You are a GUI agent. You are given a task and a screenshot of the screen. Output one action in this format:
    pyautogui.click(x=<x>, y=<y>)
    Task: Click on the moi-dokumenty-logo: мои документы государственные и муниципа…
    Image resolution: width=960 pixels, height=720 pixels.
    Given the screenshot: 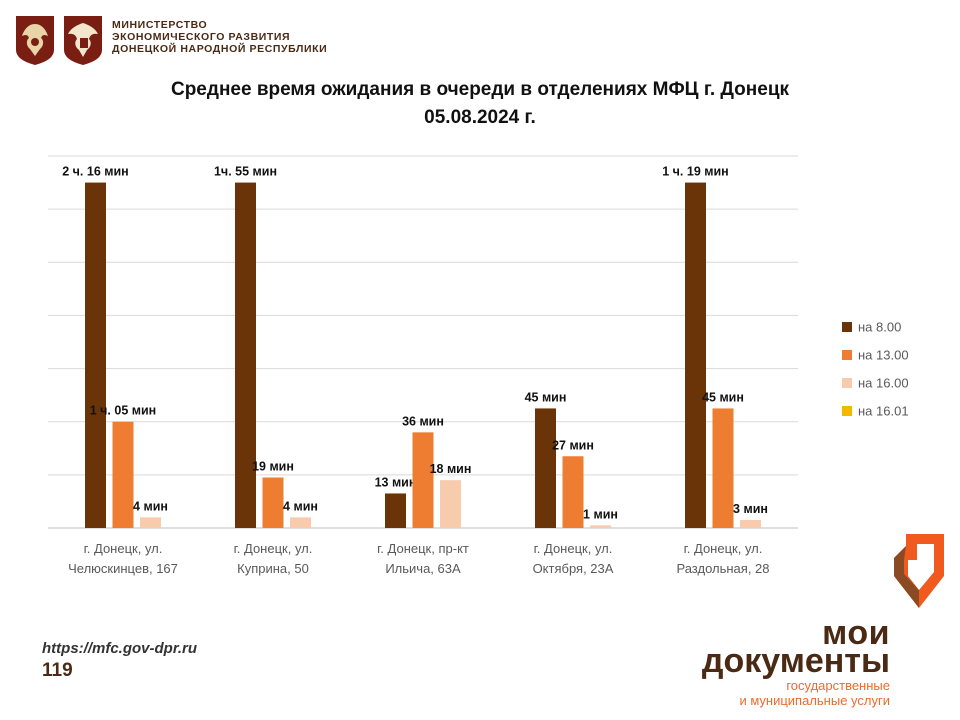 What is the action you would take?
    pyautogui.click(x=823, y=620)
    